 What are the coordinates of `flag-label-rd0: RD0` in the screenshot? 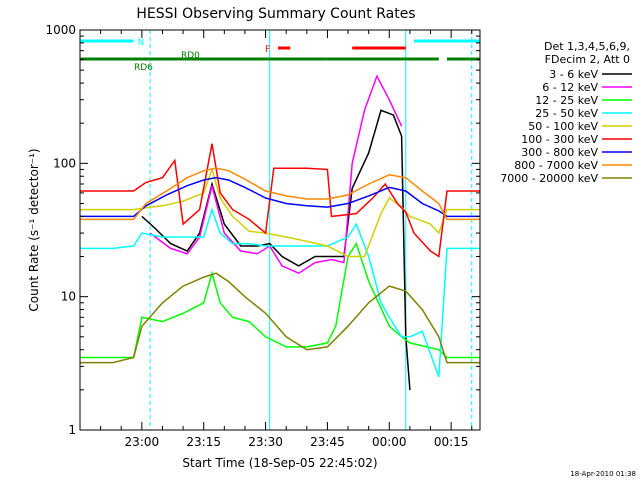 It's located at (190, 56).